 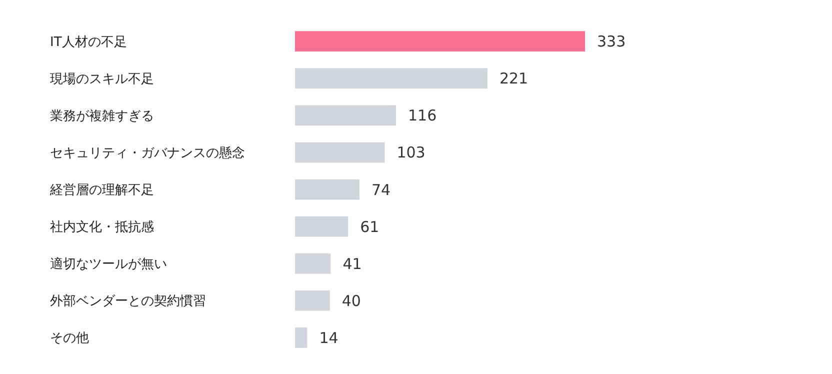 What do you see at coordinates (328, 337) in the screenshot?
I see `data-label: 14` at bounding box center [328, 337].